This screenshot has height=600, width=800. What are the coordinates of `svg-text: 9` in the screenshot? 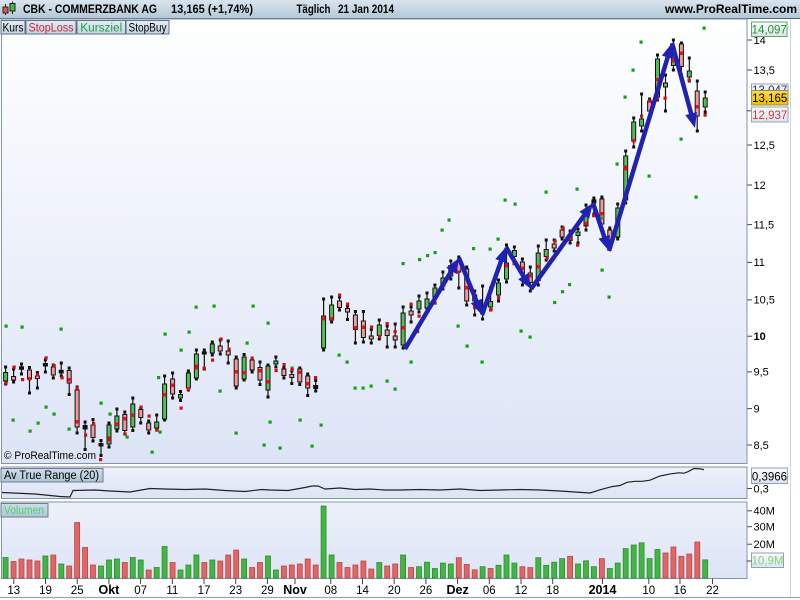 It's located at (757, 409).